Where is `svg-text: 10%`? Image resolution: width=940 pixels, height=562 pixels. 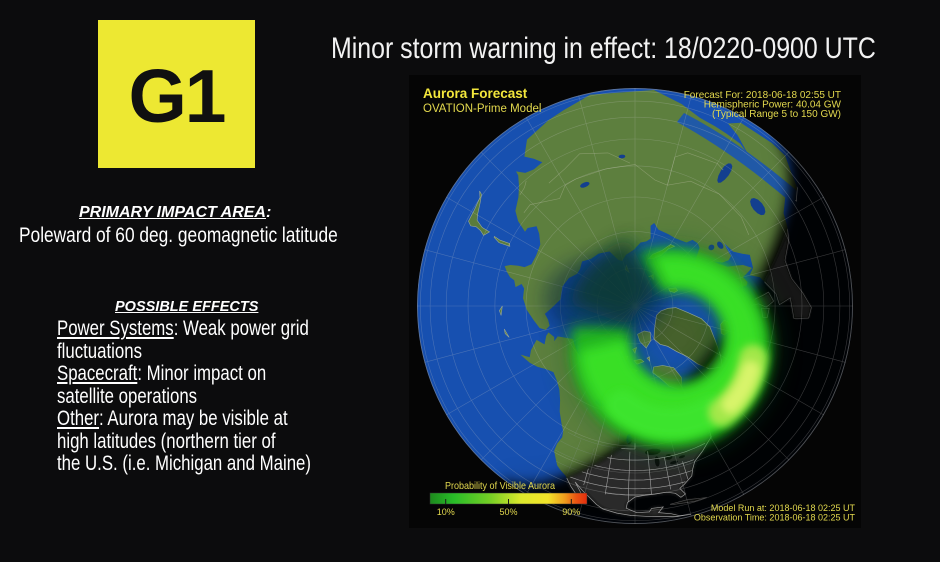
svg-text: 10% is located at coordinates (446, 512).